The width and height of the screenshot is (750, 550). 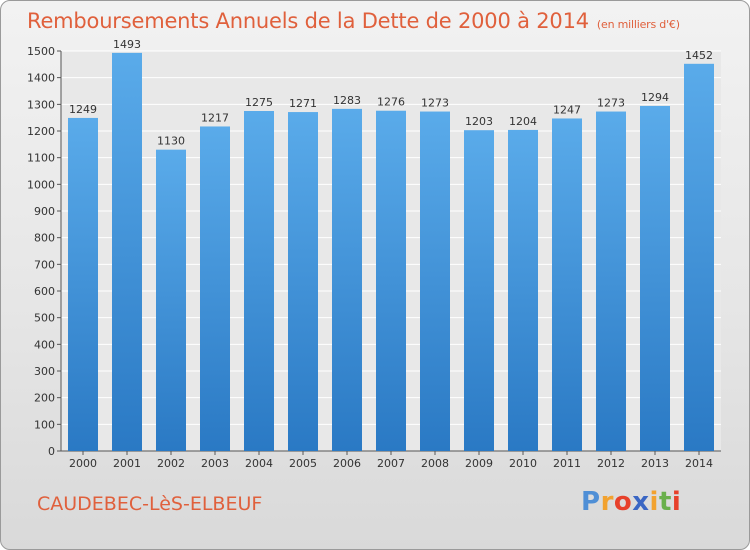 I want to click on data-label-2012: 1273, so click(x=611, y=103).